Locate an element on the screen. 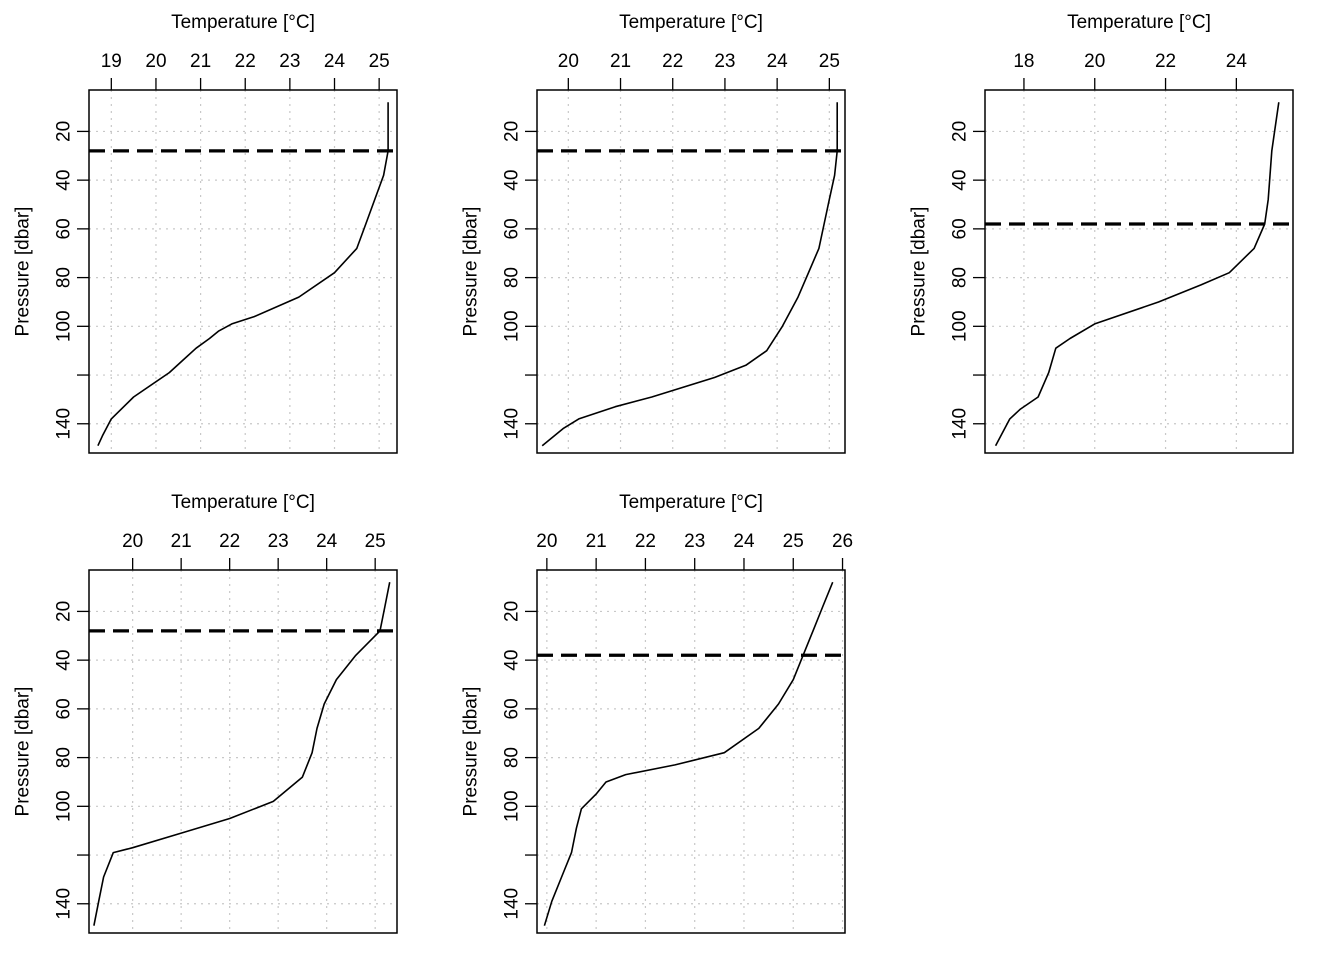 The image size is (1344, 960). x-tick-label: 19 is located at coordinates (111, 61).